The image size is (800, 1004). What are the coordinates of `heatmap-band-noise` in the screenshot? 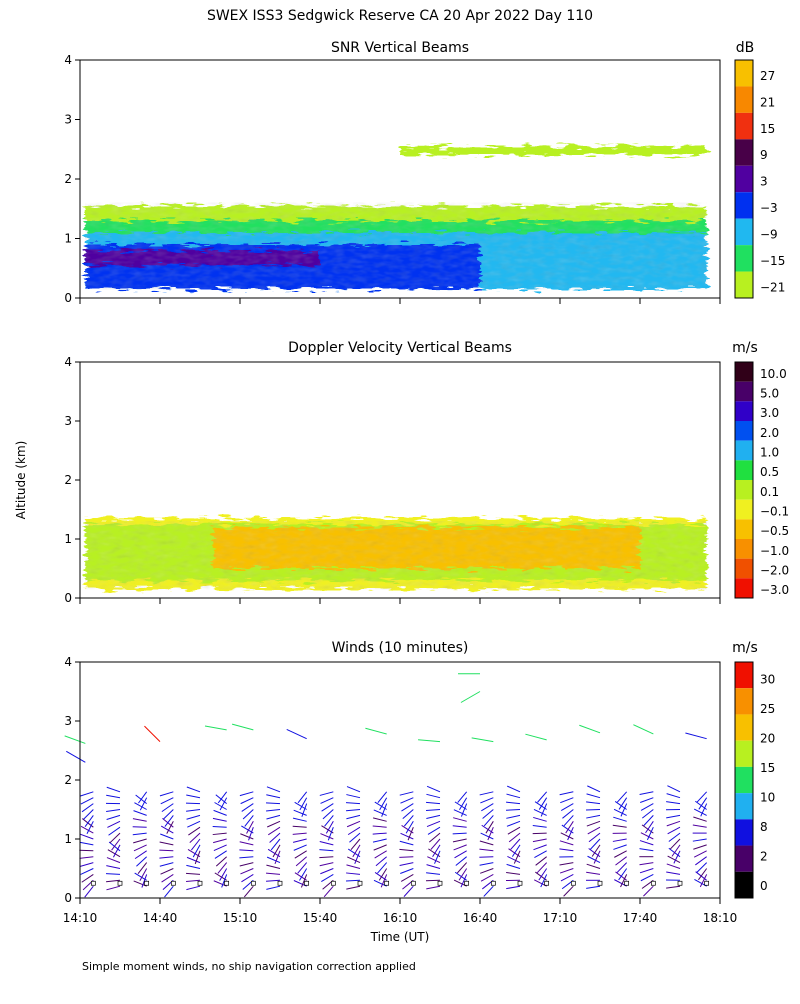 It's located at (553, 150).